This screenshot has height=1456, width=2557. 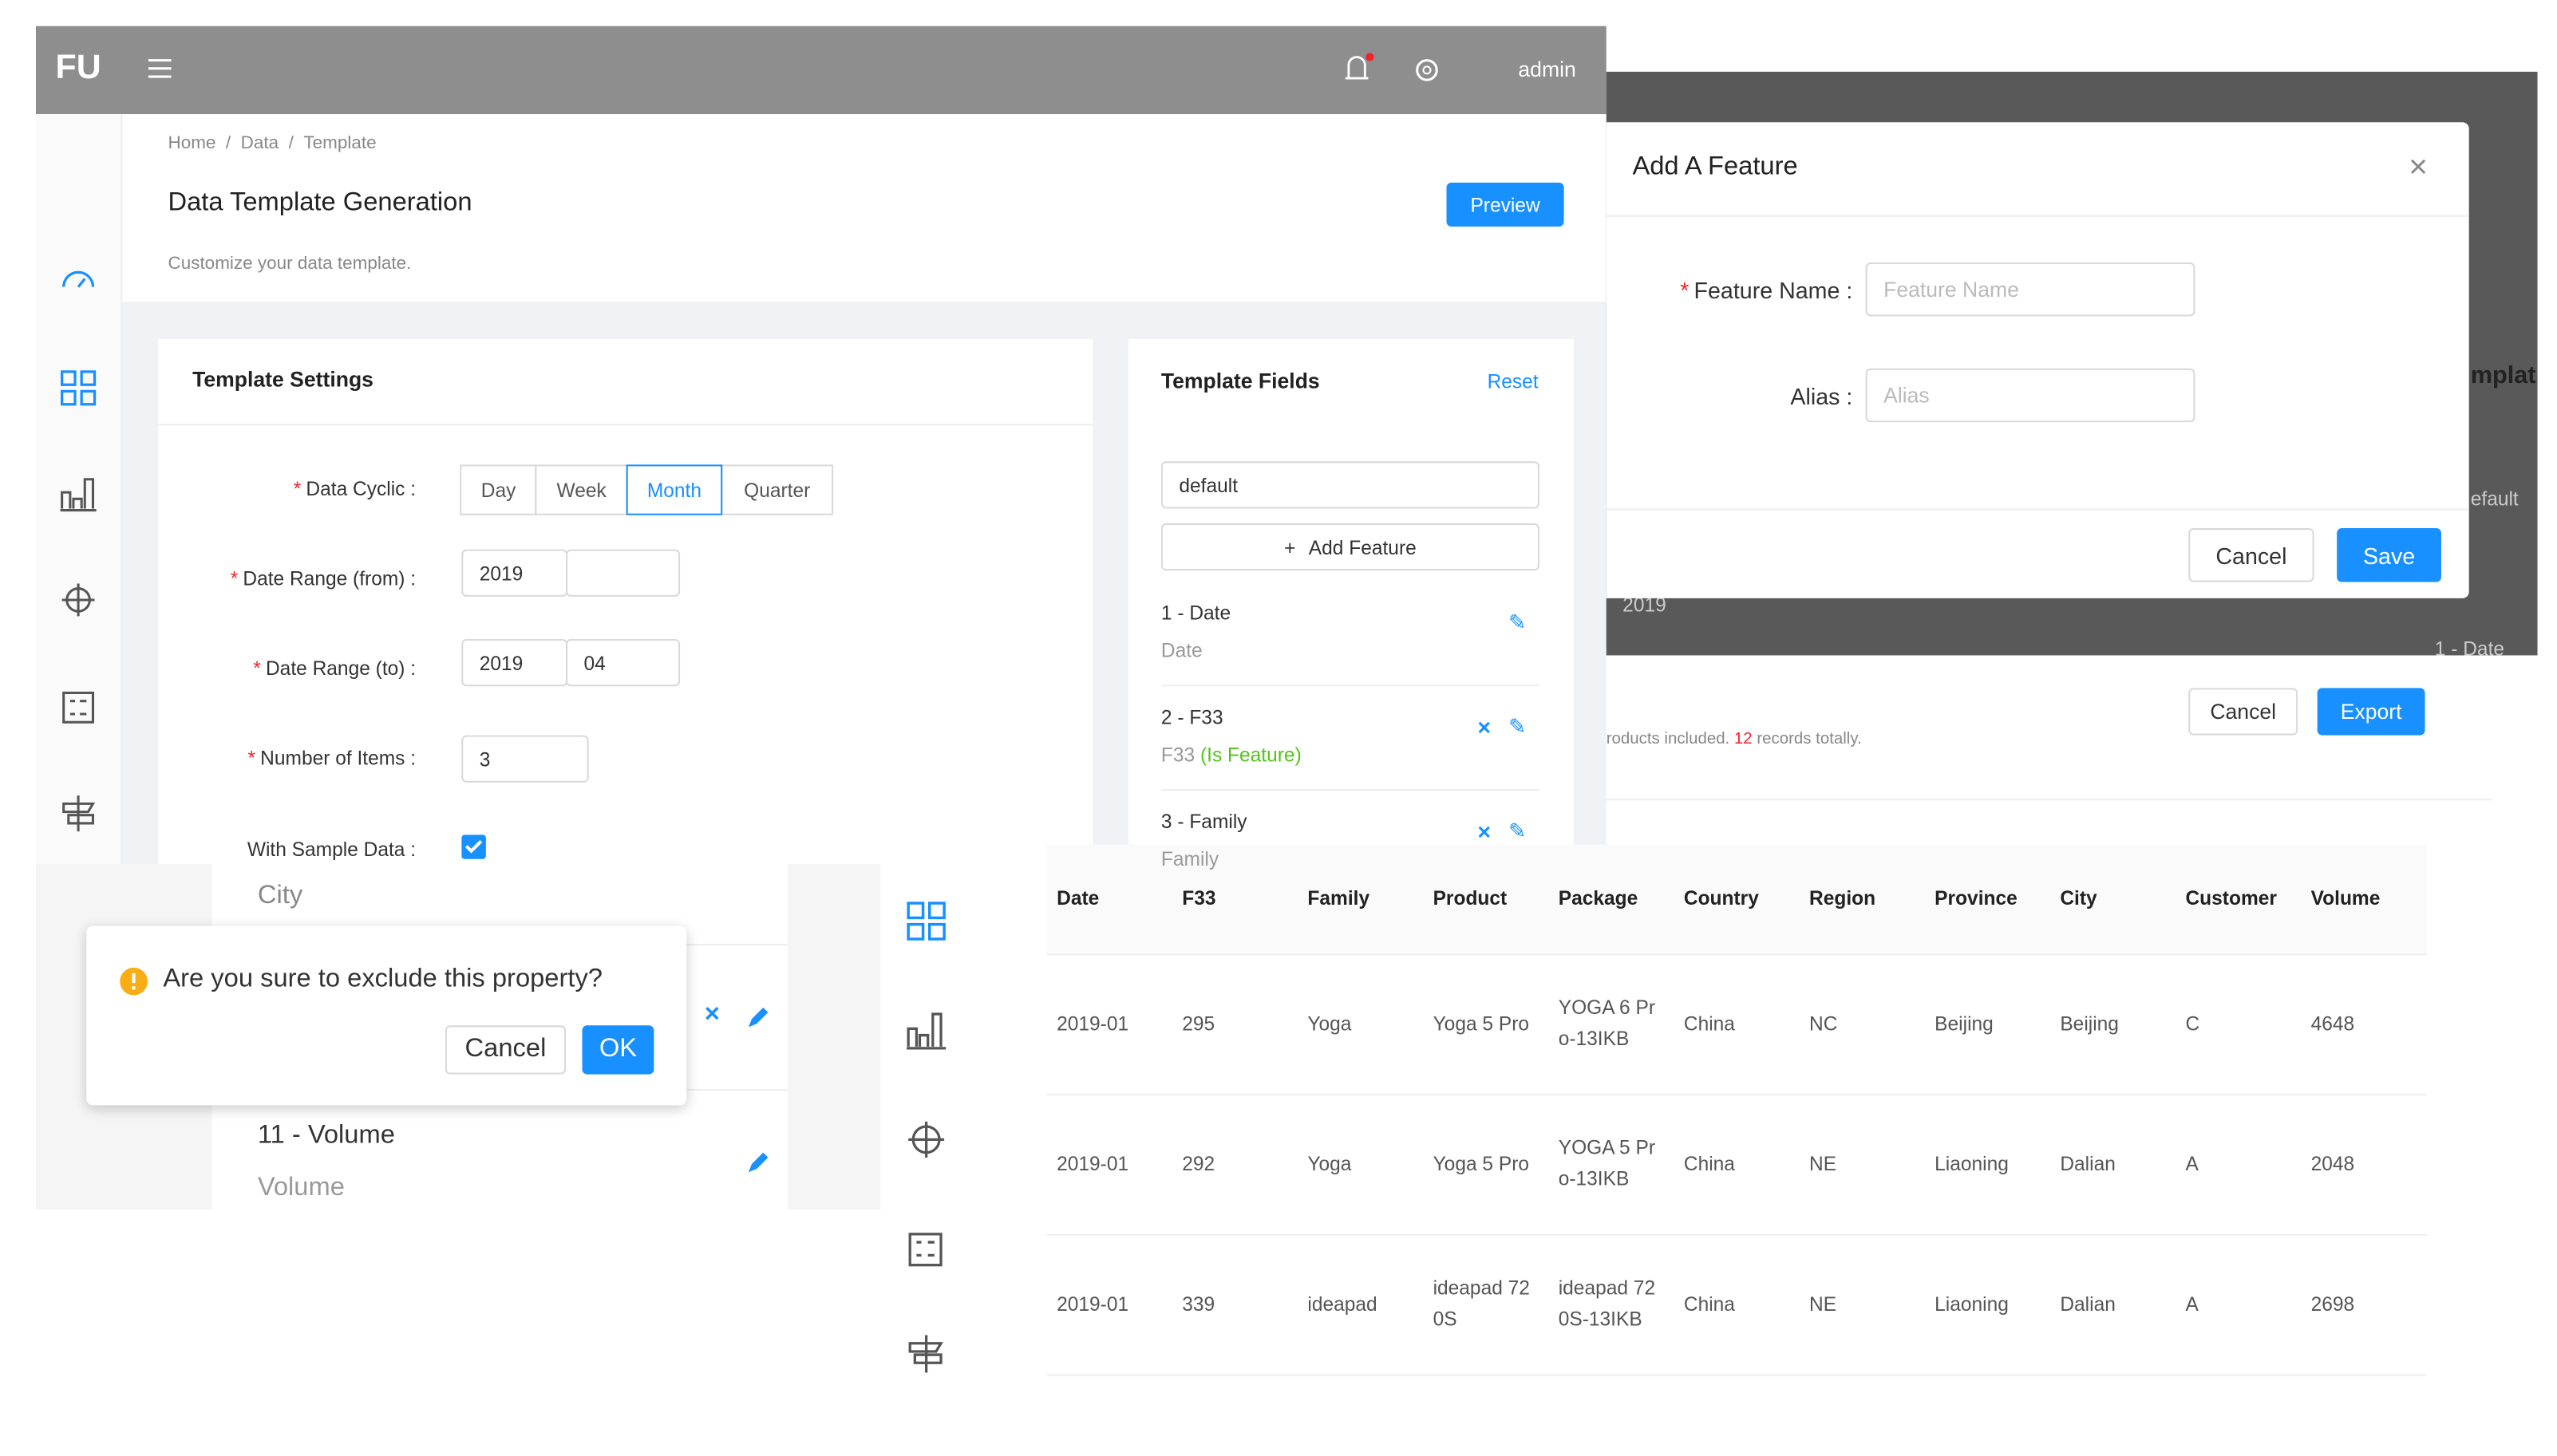 What do you see at coordinates (1822, 396) in the screenshot?
I see `field-label: Alias :` at bounding box center [1822, 396].